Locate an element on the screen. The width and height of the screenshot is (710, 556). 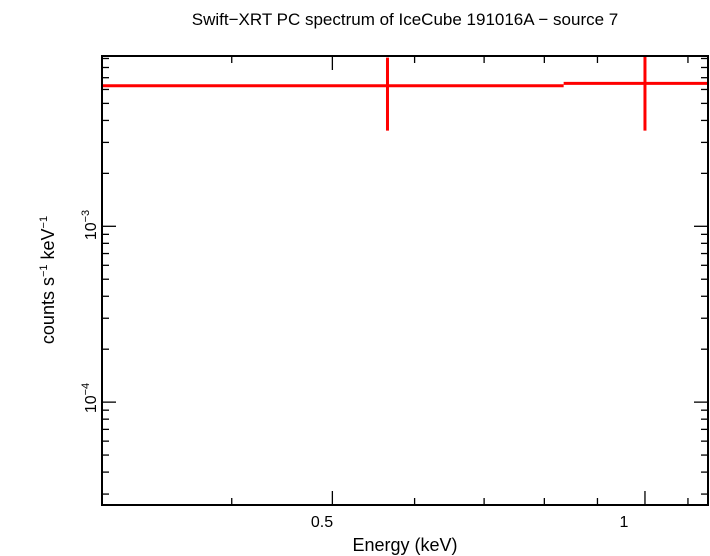
error-bars is located at coordinates (405, 94).